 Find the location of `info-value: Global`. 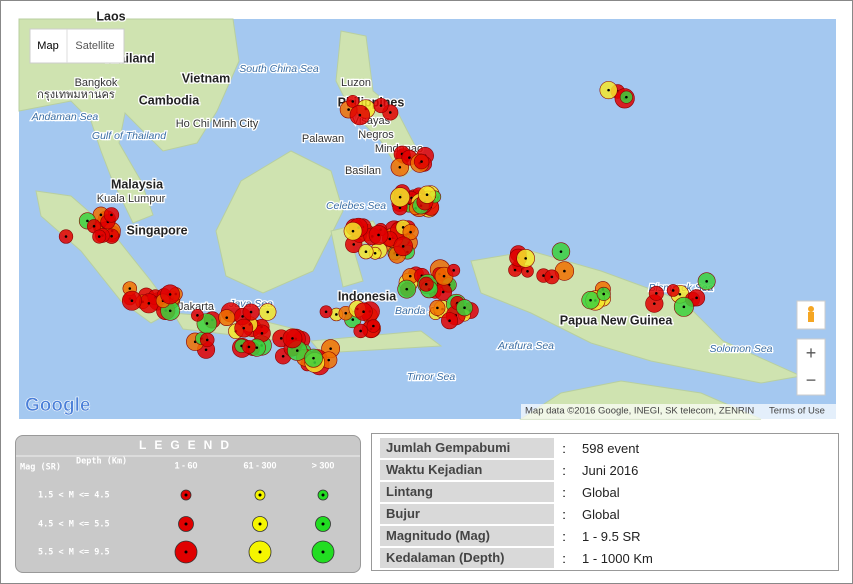

info-value: Global is located at coordinates (601, 514).